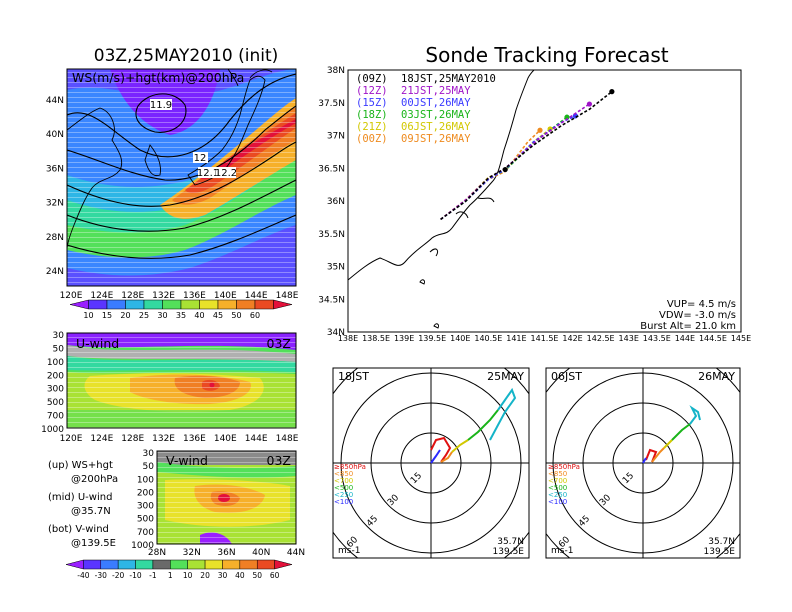  What do you see at coordinates (697, 315) in the screenshot?
I see `param-vdw: VDW= -3.0 m/s` at bounding box center [697, 315].